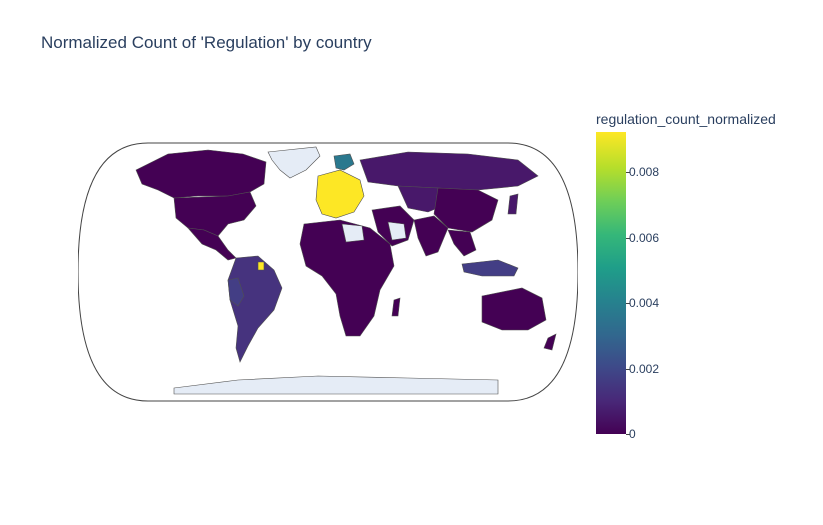  I want to click on region-new-zealand, so click(550, 342).